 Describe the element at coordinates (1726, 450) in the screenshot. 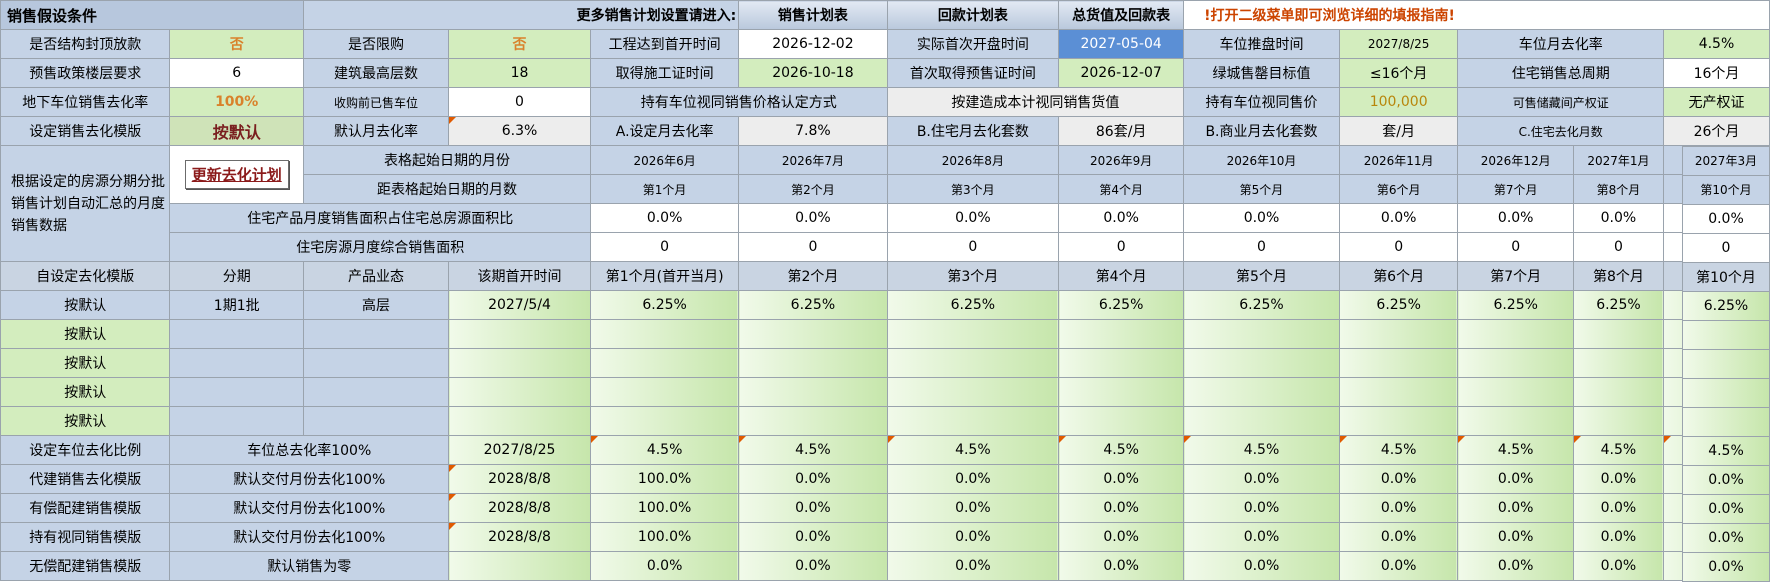

I see `month-10-cell: 4.5%` at that location.